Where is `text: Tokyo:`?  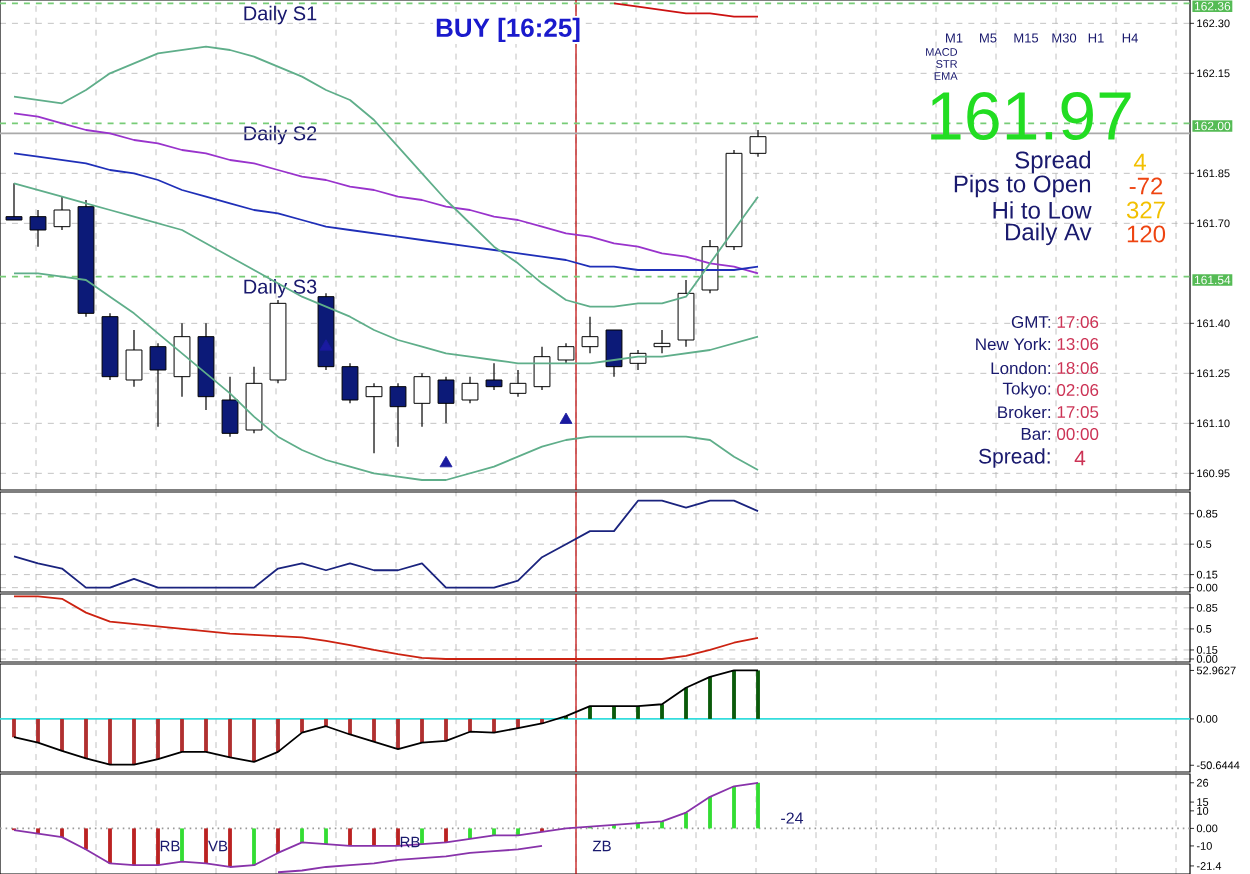 text: Tokyo: is located at coordinates (1026, 390).